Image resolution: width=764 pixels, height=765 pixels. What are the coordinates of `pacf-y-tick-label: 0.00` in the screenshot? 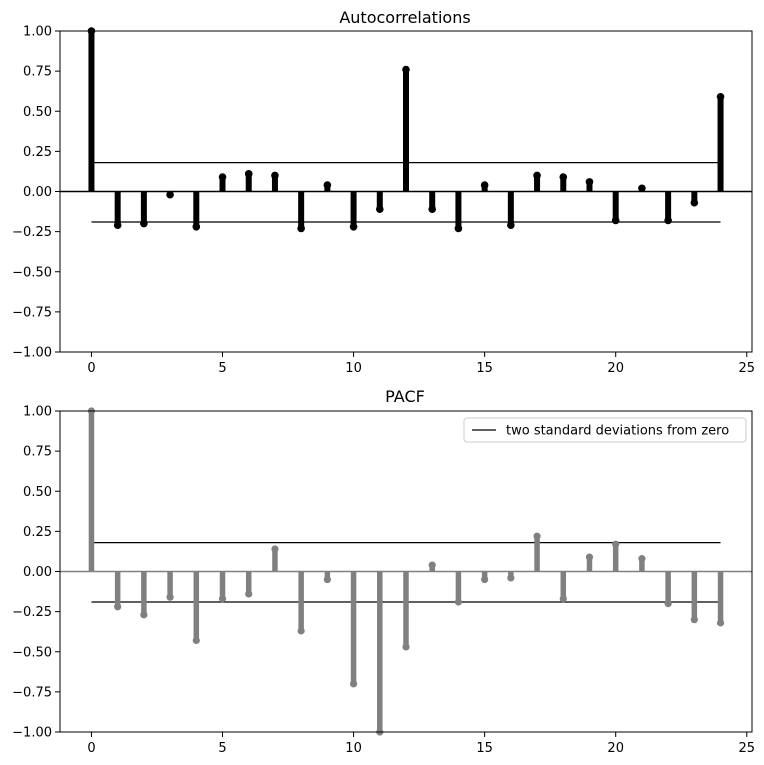 It's located at (37, 572).